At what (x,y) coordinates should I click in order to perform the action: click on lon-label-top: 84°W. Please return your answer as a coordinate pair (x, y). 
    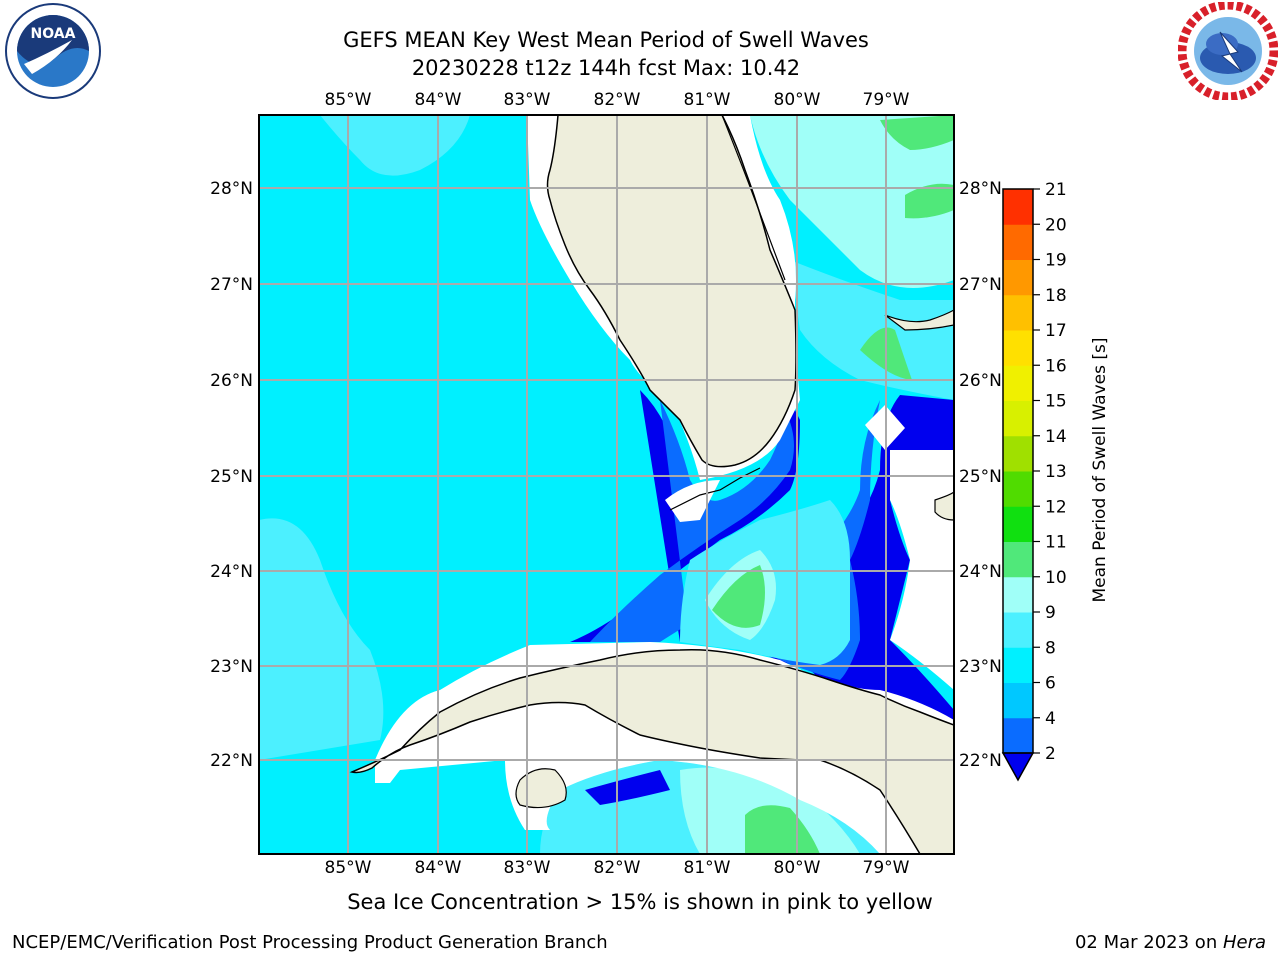
    Looking at the image, I should click on (438, 100).